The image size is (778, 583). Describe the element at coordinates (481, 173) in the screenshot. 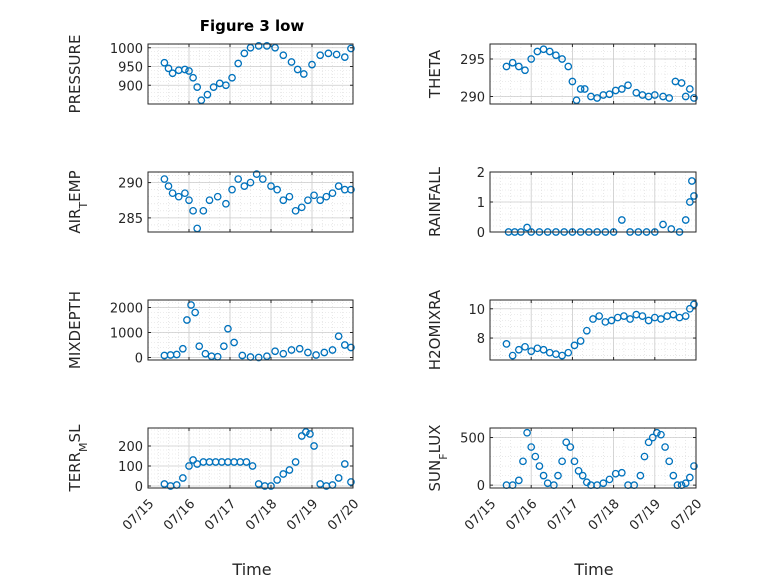

I see `y-tick-label: 2` at that location.